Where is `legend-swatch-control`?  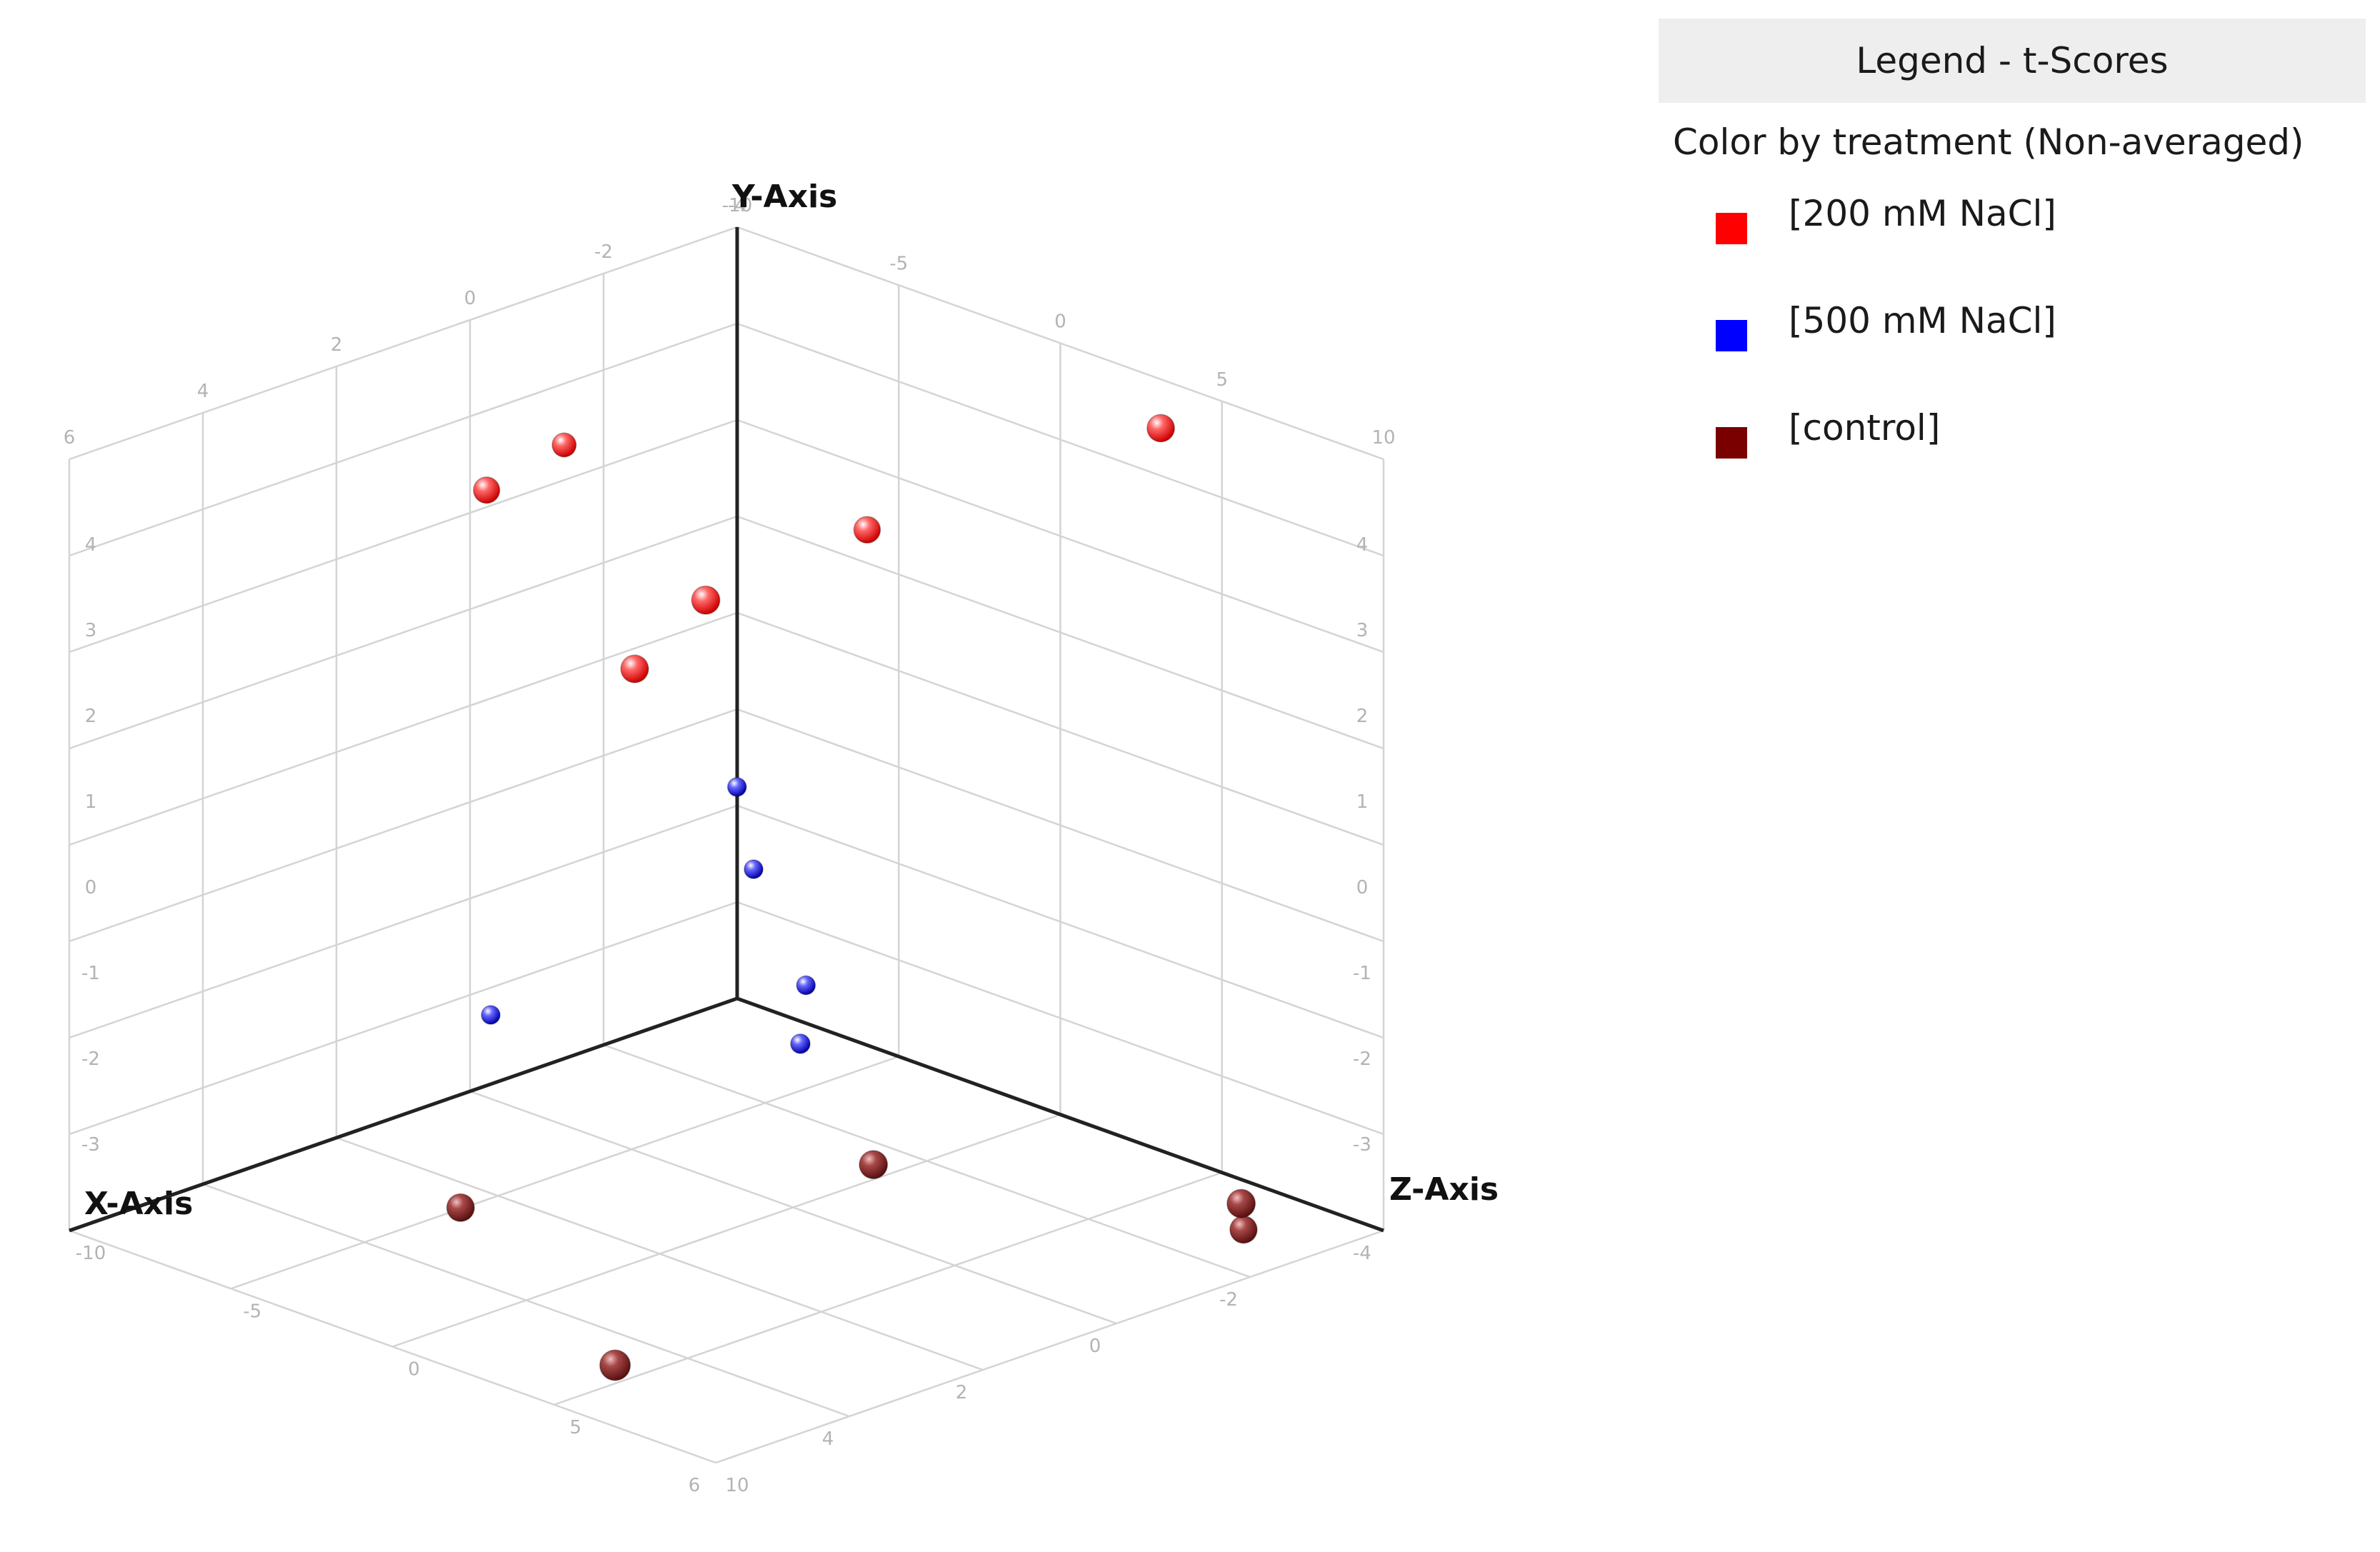 legend-swatch-control is located at coordinates (1731, 443).